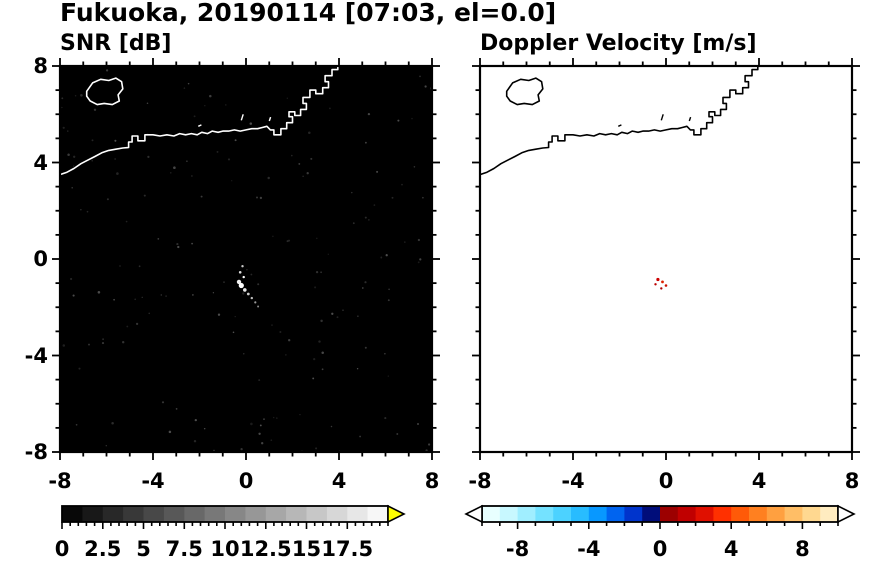 This screenshot has width=870, height=570. What do you see at coordinates (347, 549) in the screenshot?
I see `colorbar-tick-label: 17.5` at bounding box center [347, 549].